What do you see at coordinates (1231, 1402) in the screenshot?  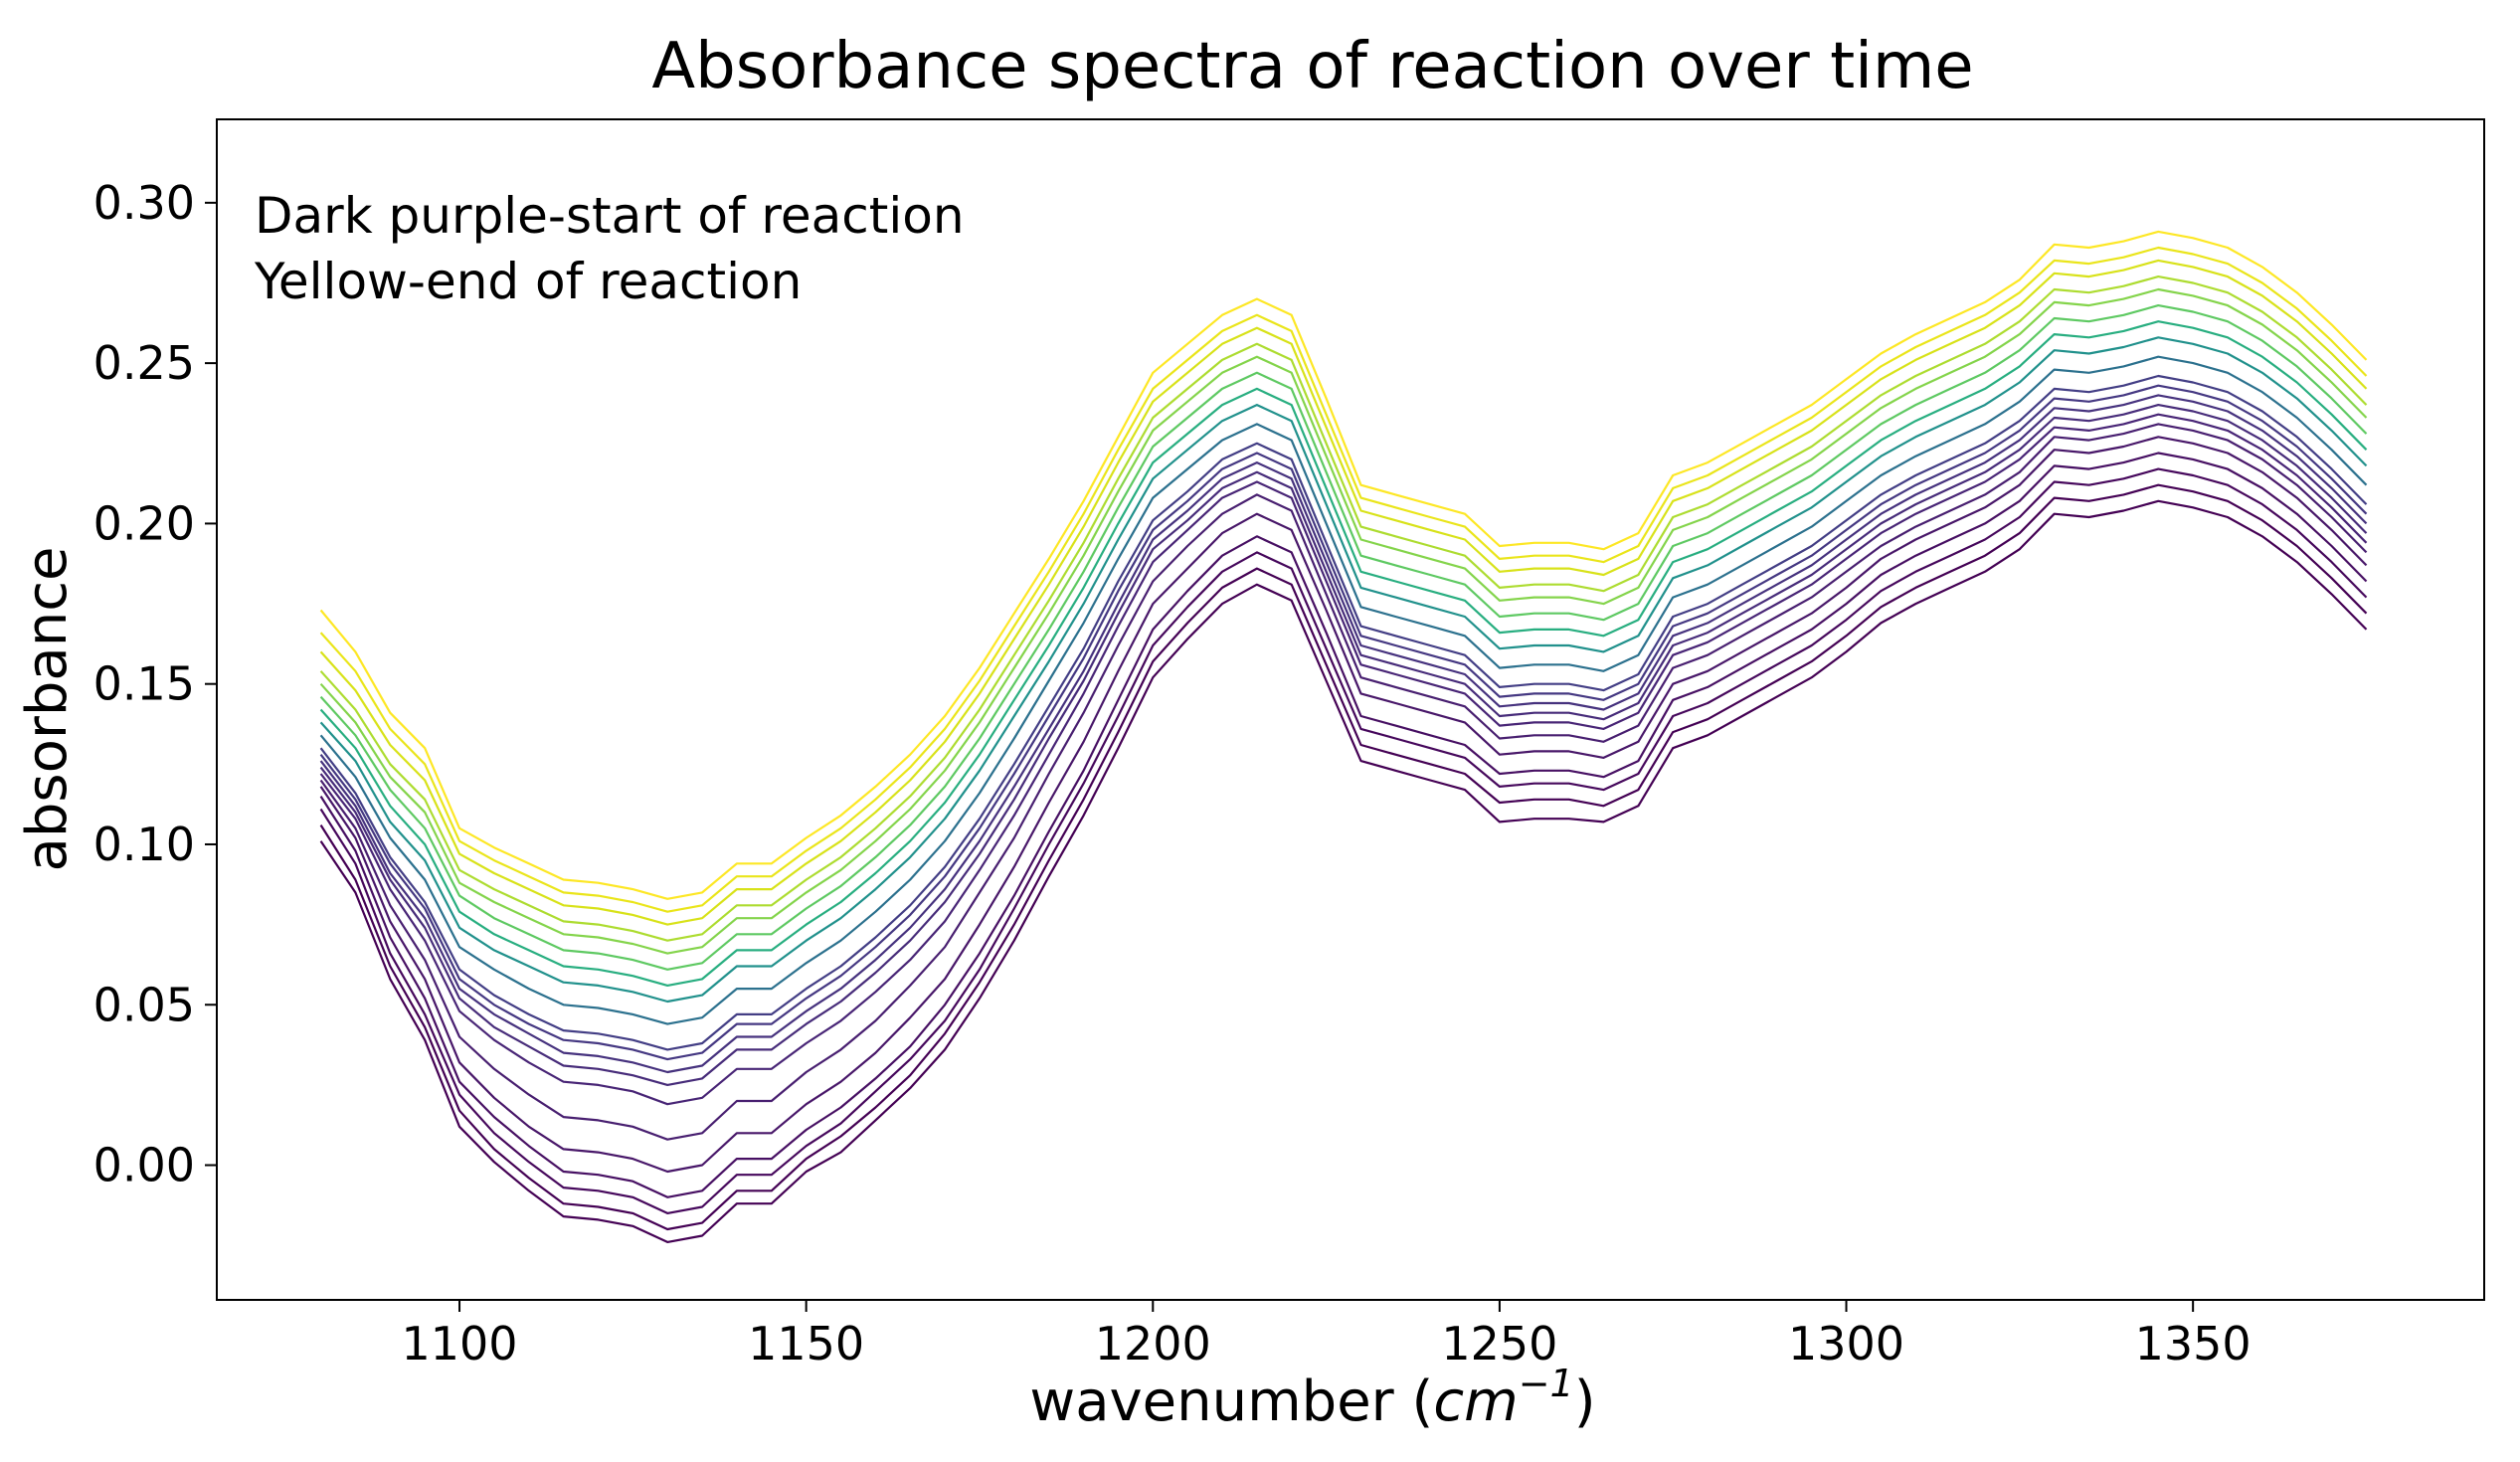 I see `x-axis-label-text: wavenumber (` at bounding box center [1231, 1402].